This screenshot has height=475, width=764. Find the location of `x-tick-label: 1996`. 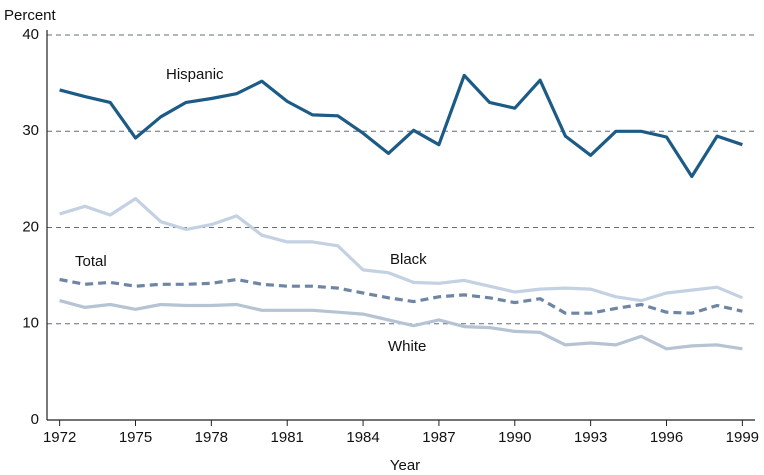

x-tick-label: 1996 is located at coordinates (666, 437).